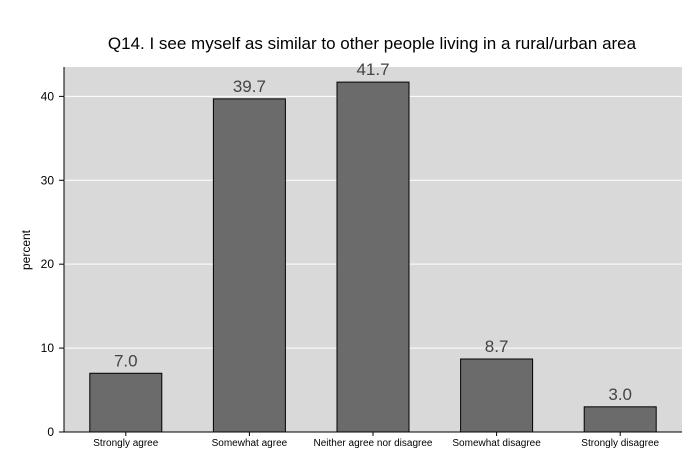  What do you see at coordinates (372, 69) in the screenshot?
I see `data-label: 41.7` at bounding box center [372, 69].